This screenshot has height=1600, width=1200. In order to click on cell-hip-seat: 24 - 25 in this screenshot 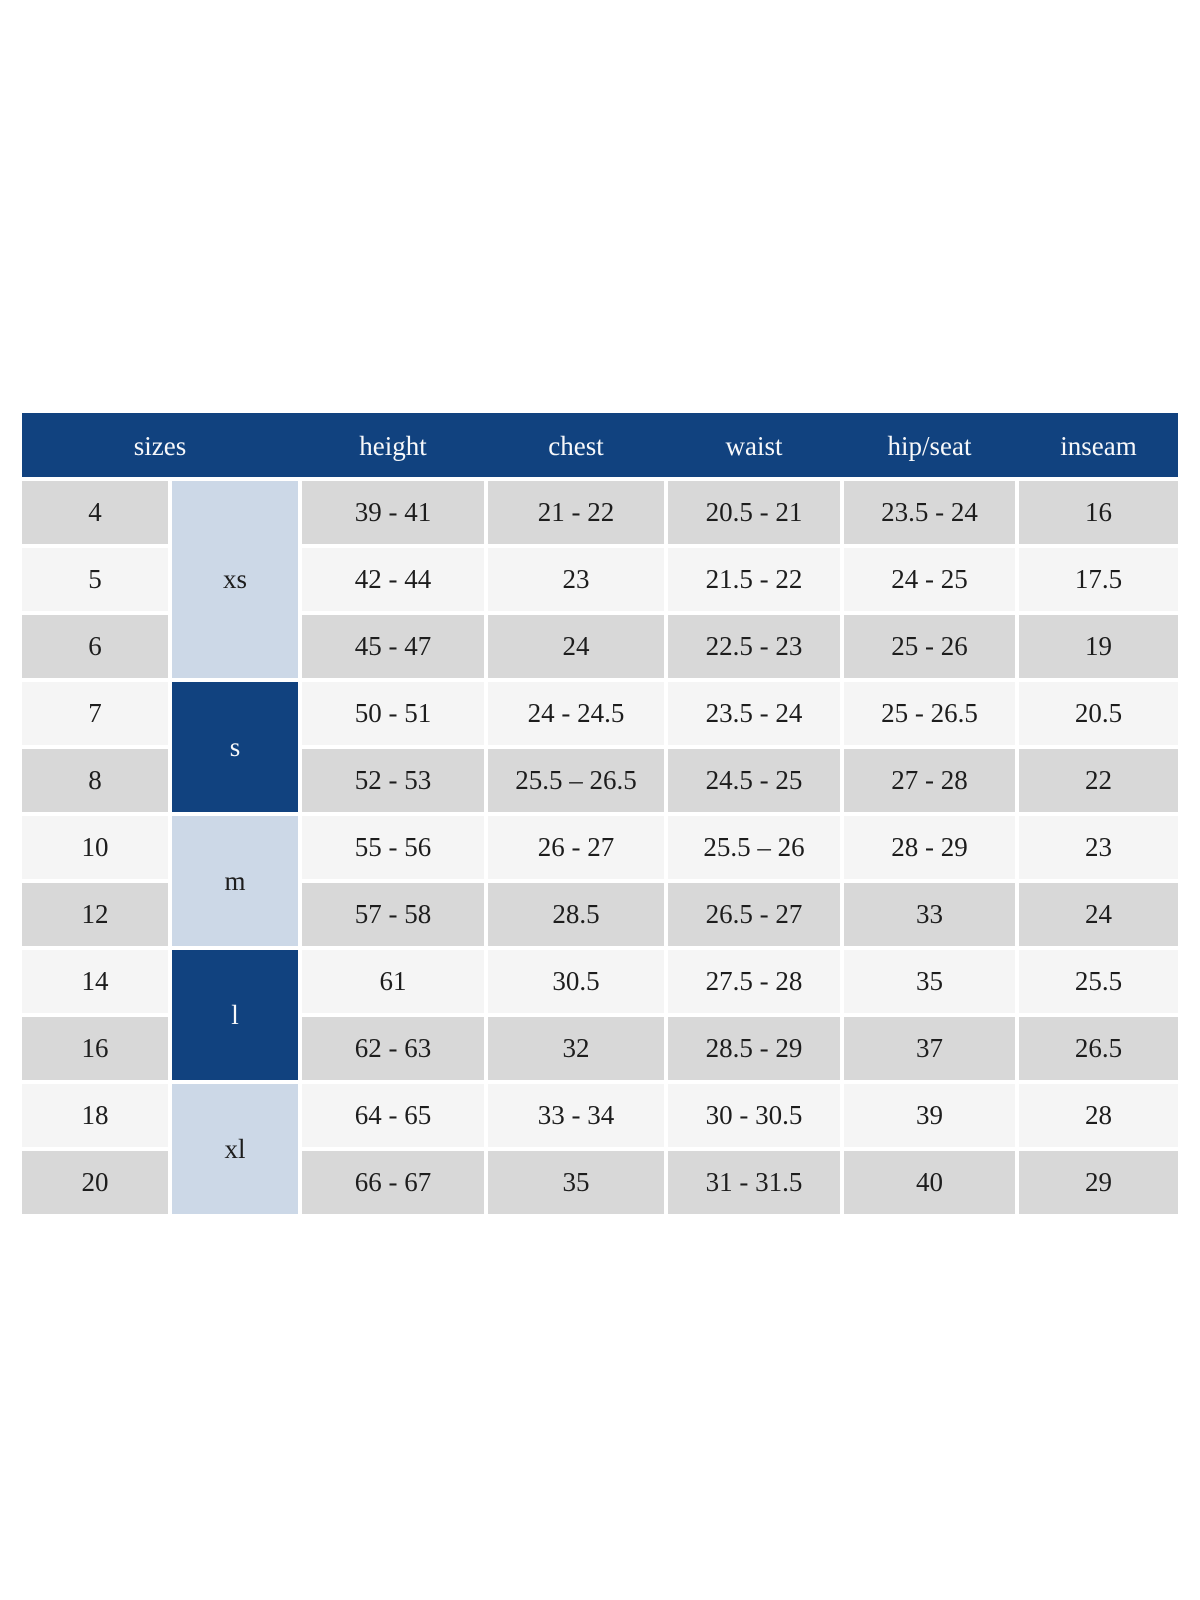, I will do `click(929, 579)`.